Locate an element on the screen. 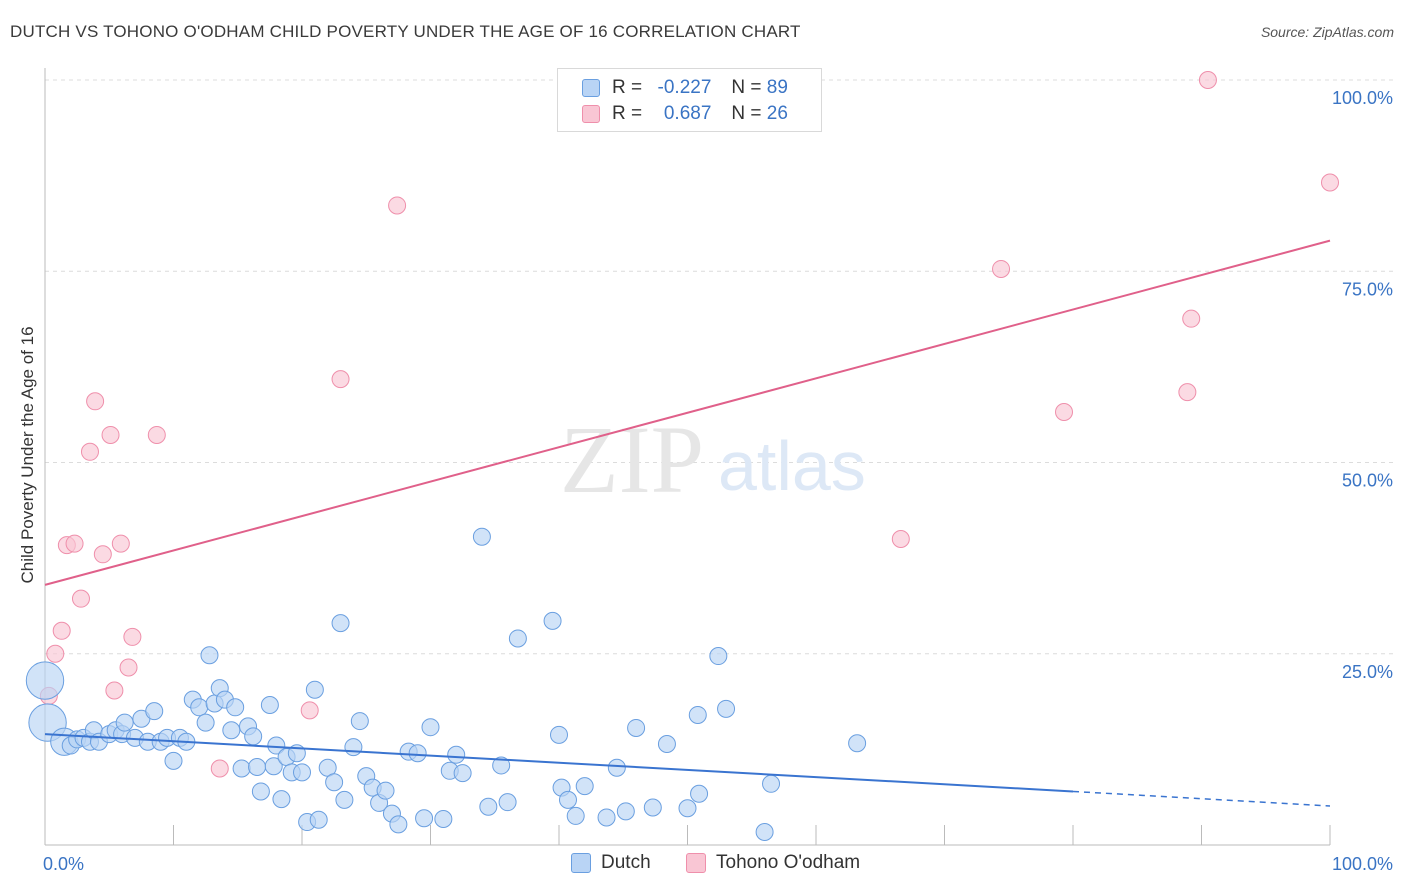 The height and width of the screenshot is (892, 1406). legend-n-value: 26 is located at coordinates (777, 113).